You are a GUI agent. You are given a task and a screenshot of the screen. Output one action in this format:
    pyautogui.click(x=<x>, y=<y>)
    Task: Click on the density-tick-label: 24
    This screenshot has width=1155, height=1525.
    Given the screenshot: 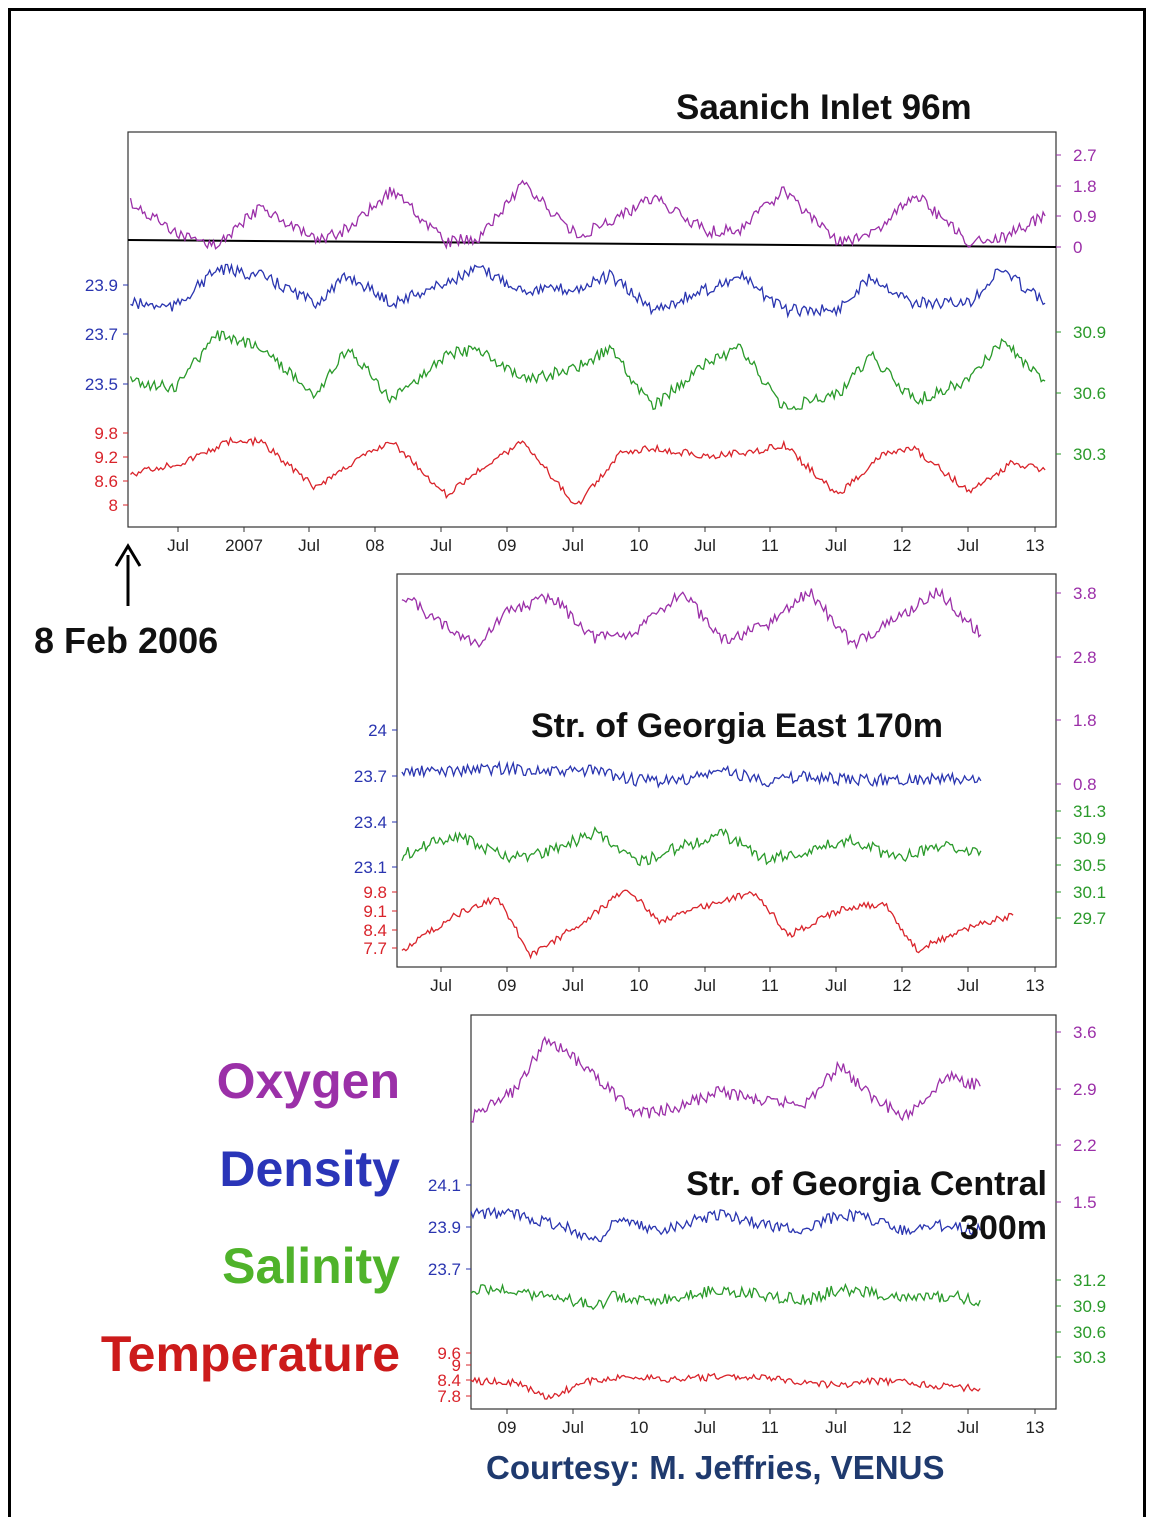 What is the action you would take?
    pyautogui.click(x=377, y=730)
    